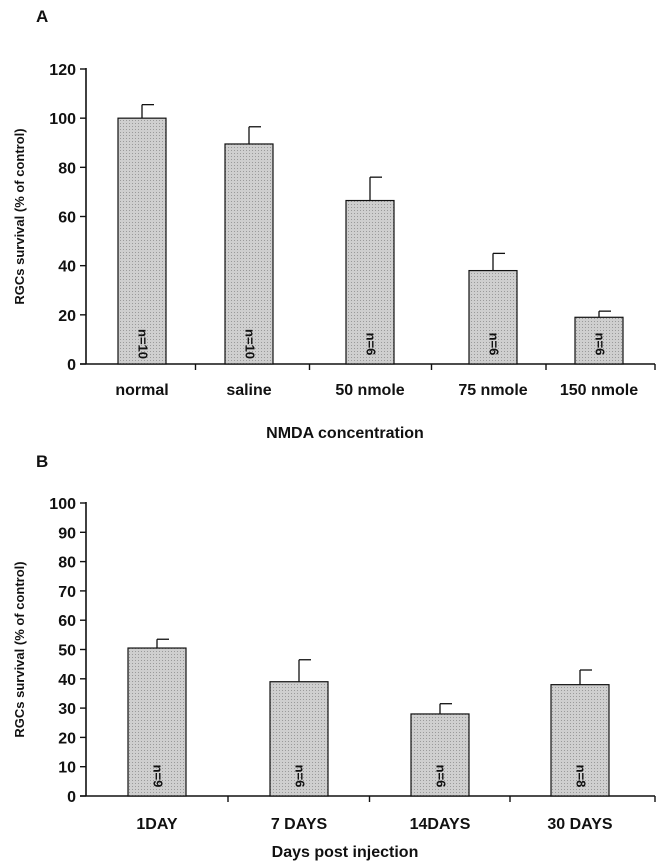  I want to click on x-axis-label: Days post injection, so click(345, 852).